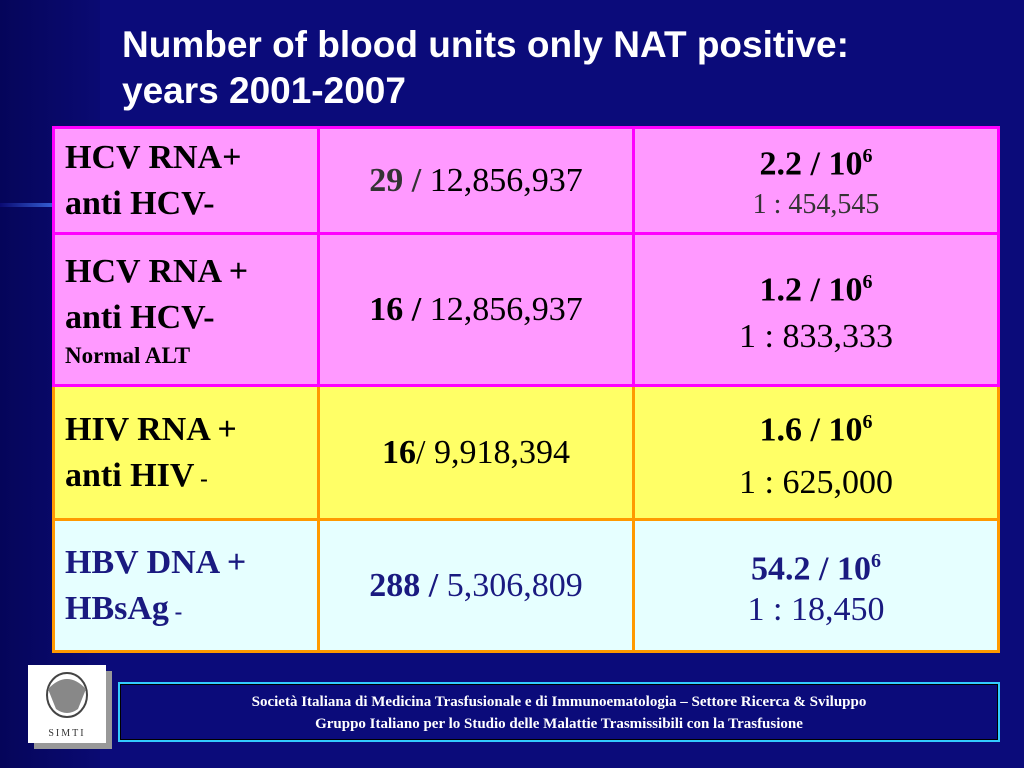 Image resolution: width=1024 pixels, height=768 pixels. What do you see at coordinates (485, 44) in the screenshot?
I see `title-line-1: Number of blood units only NAT positive:` at bounding box center [485, 44].